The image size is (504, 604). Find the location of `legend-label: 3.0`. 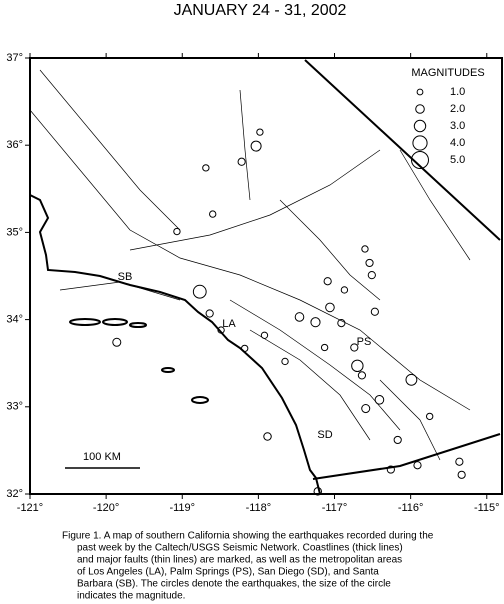

legend-label: 3.0 is located at coordinates (457, 126).